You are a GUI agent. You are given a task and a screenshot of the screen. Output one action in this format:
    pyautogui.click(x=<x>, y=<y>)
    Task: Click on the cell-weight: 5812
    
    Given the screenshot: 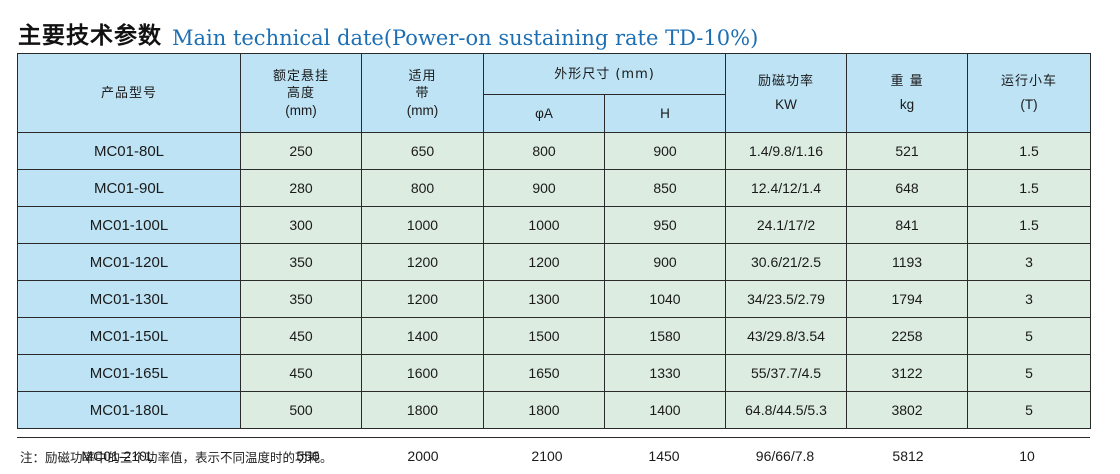 What is the action you would take?
    pyautogui.click(x=908, y=456)
    